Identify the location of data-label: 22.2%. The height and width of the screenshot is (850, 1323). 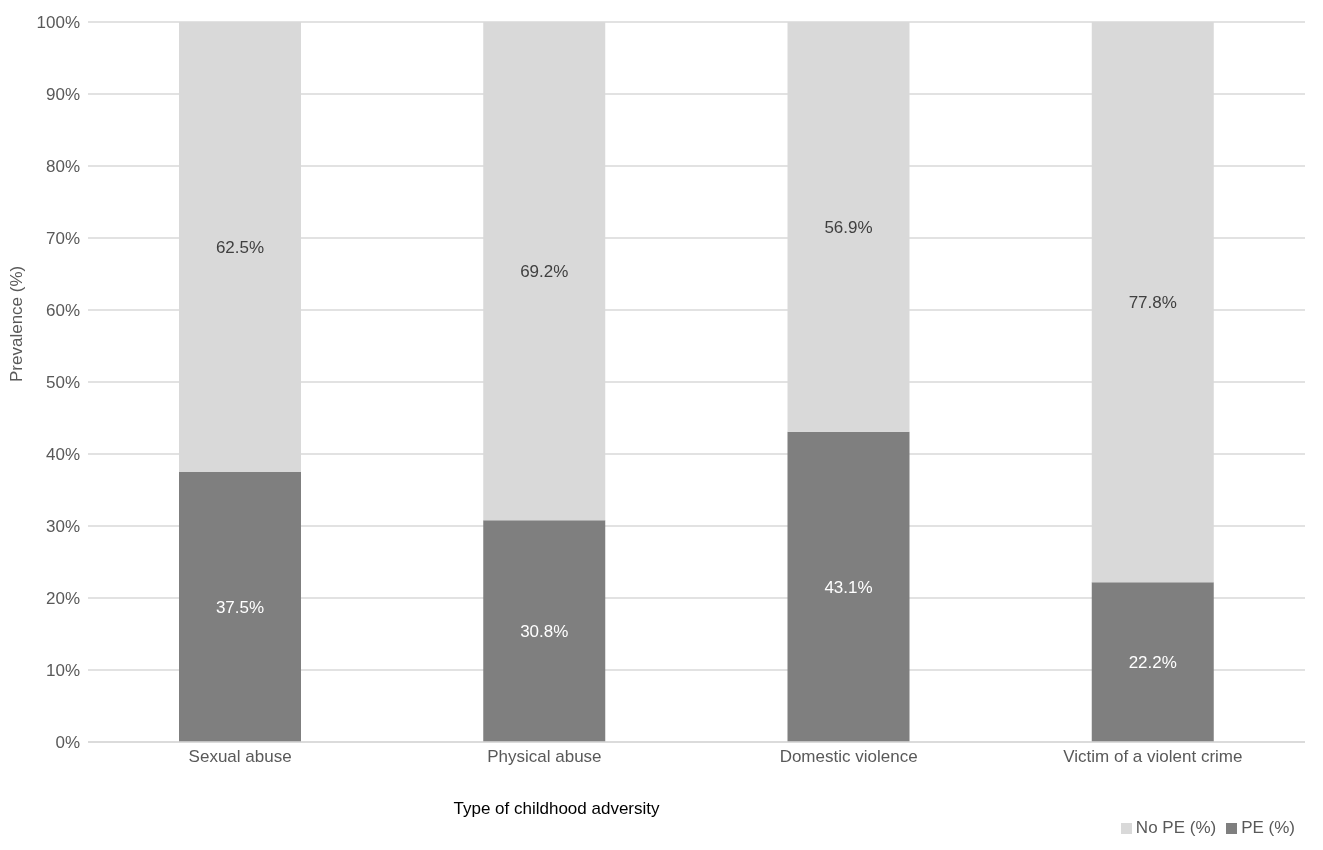
(1152, 663).